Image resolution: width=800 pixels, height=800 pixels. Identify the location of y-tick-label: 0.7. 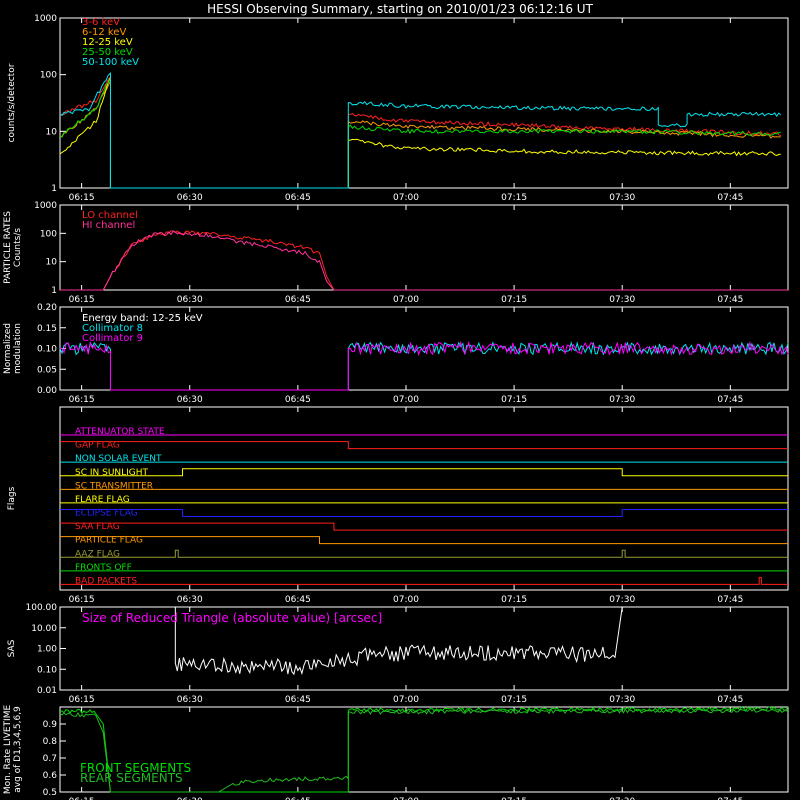
(50, 759).